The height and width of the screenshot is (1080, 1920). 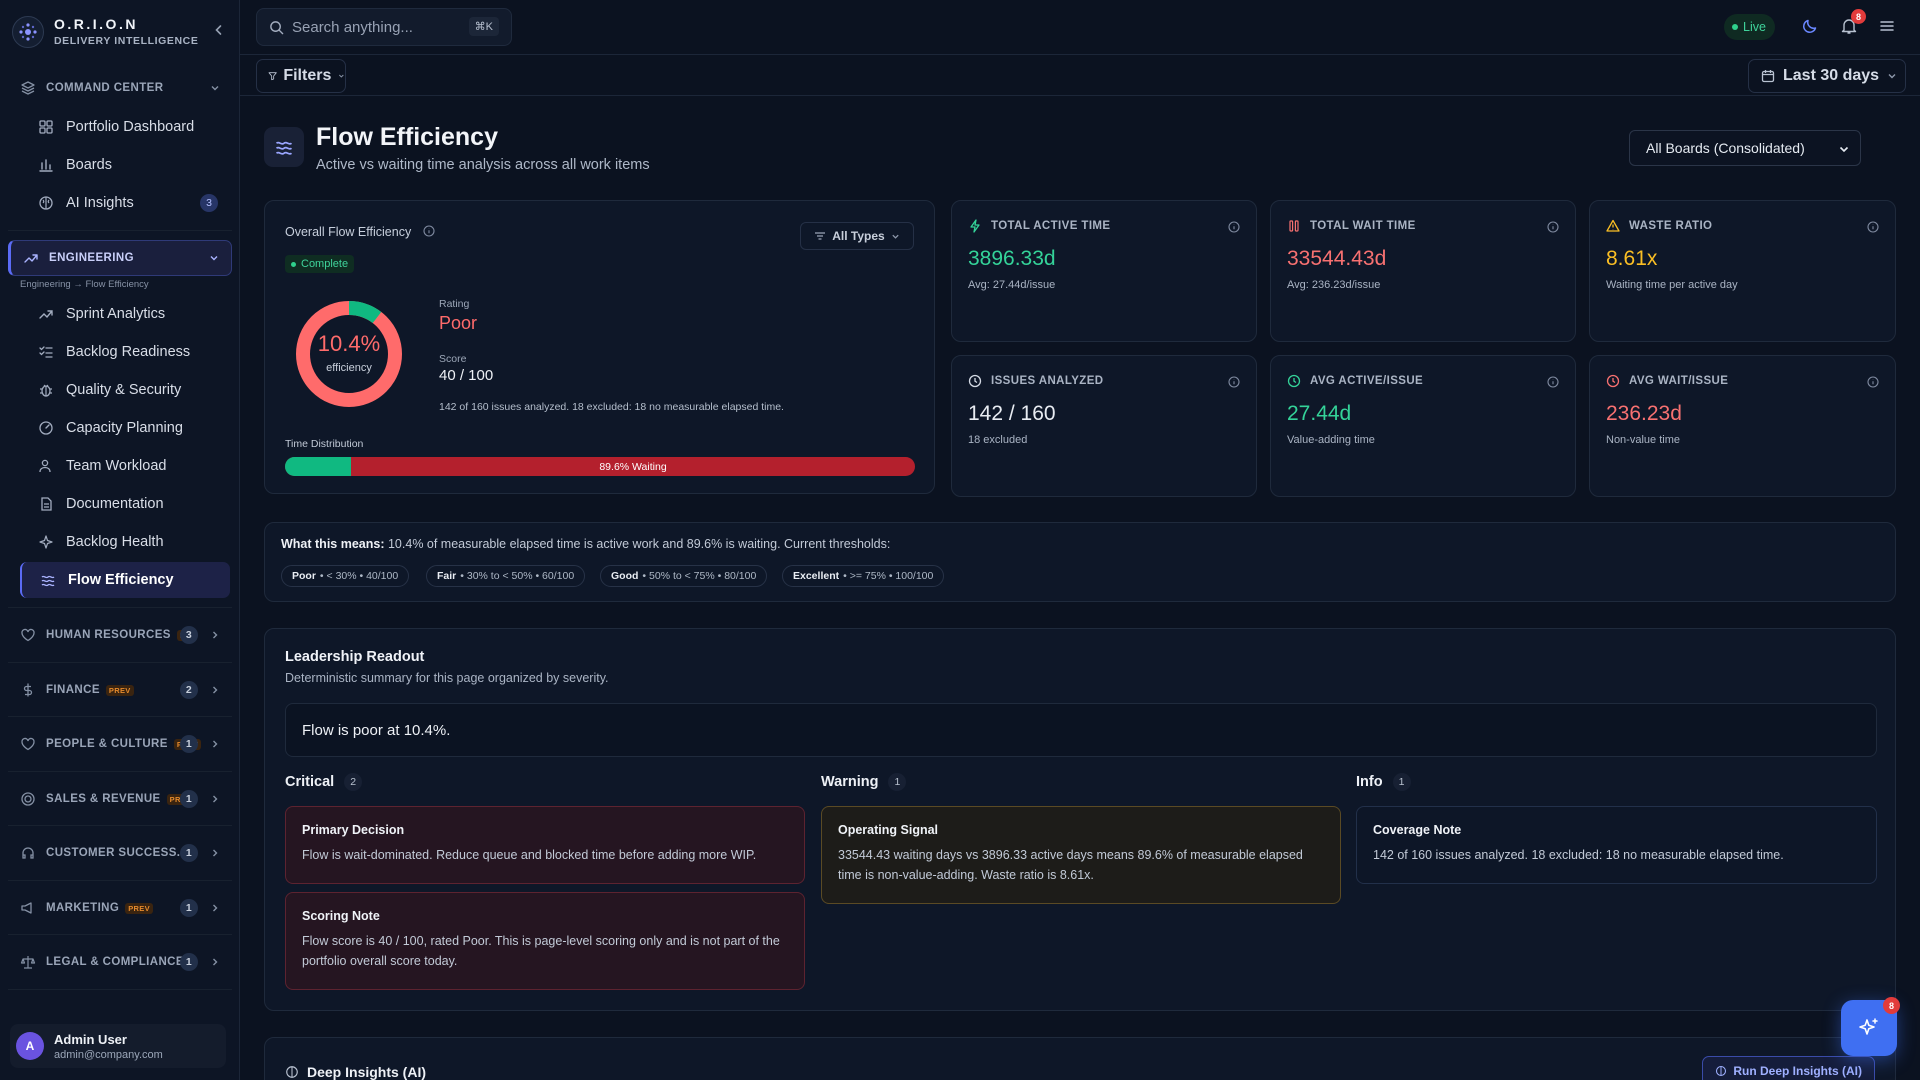 What do you see at coordinates (625, 576) in the screenshot?
I see `threshold-name: Good` at bounding box center [625, 576].